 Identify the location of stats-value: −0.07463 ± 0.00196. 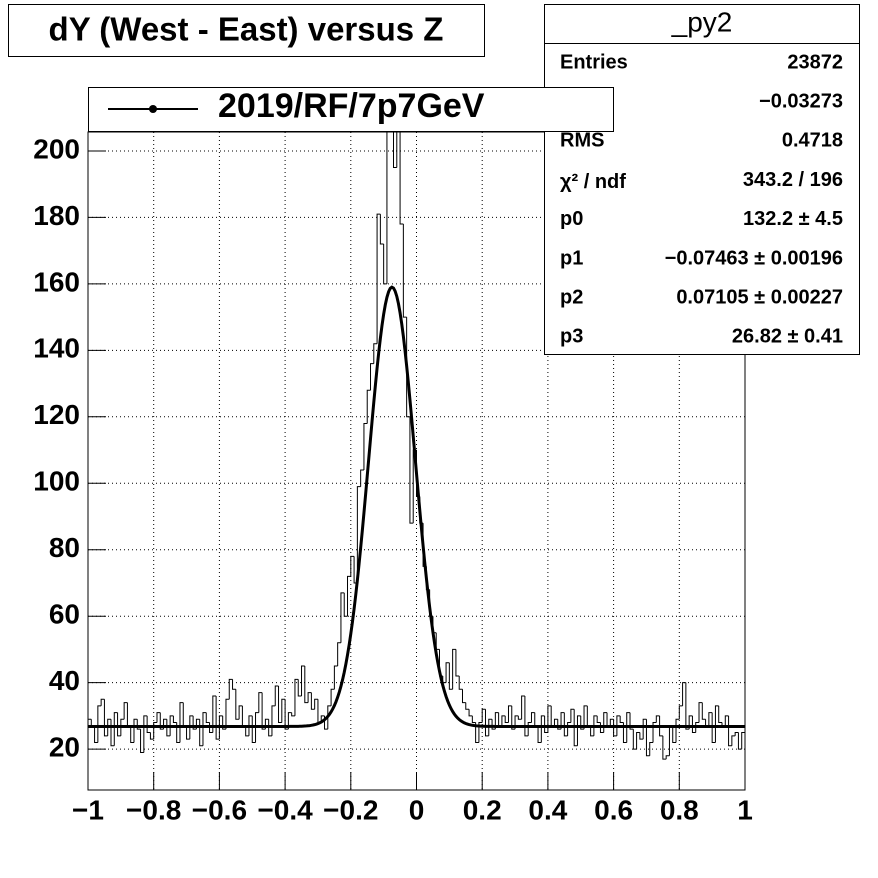
(754, 258).